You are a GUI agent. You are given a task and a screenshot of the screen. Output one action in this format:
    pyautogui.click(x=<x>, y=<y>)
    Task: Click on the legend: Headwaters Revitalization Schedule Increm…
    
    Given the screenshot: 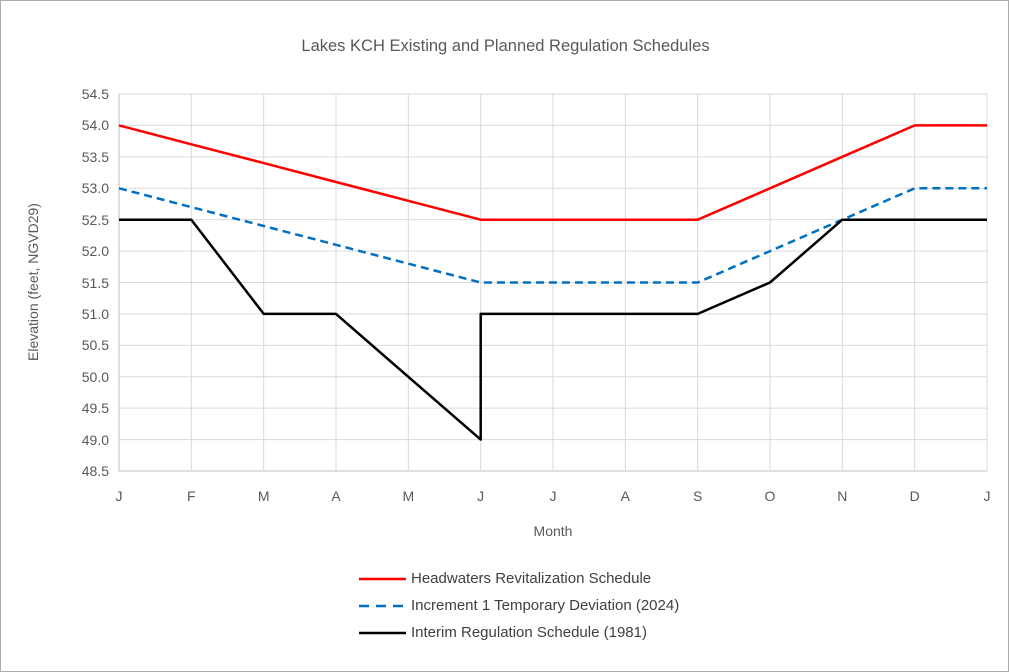 What is the action you would take?
    pyautogui.click(x=519, y=605)
    